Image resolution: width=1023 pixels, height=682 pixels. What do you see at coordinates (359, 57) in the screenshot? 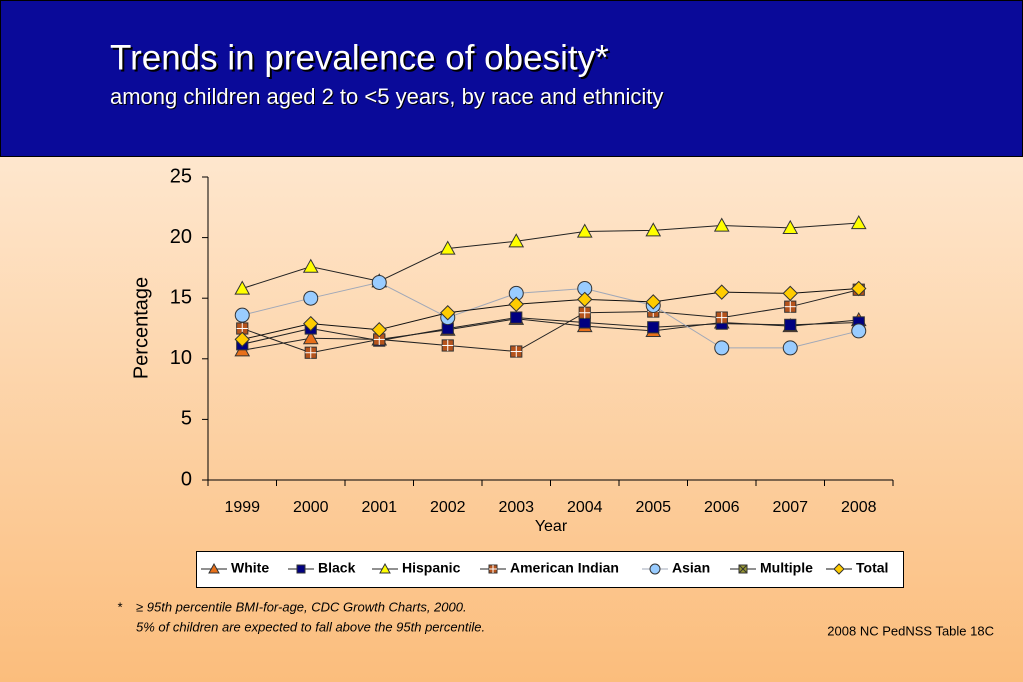
I see `chart-title: Trends in prevalence of obesity*` at bounding box center [359, 57].